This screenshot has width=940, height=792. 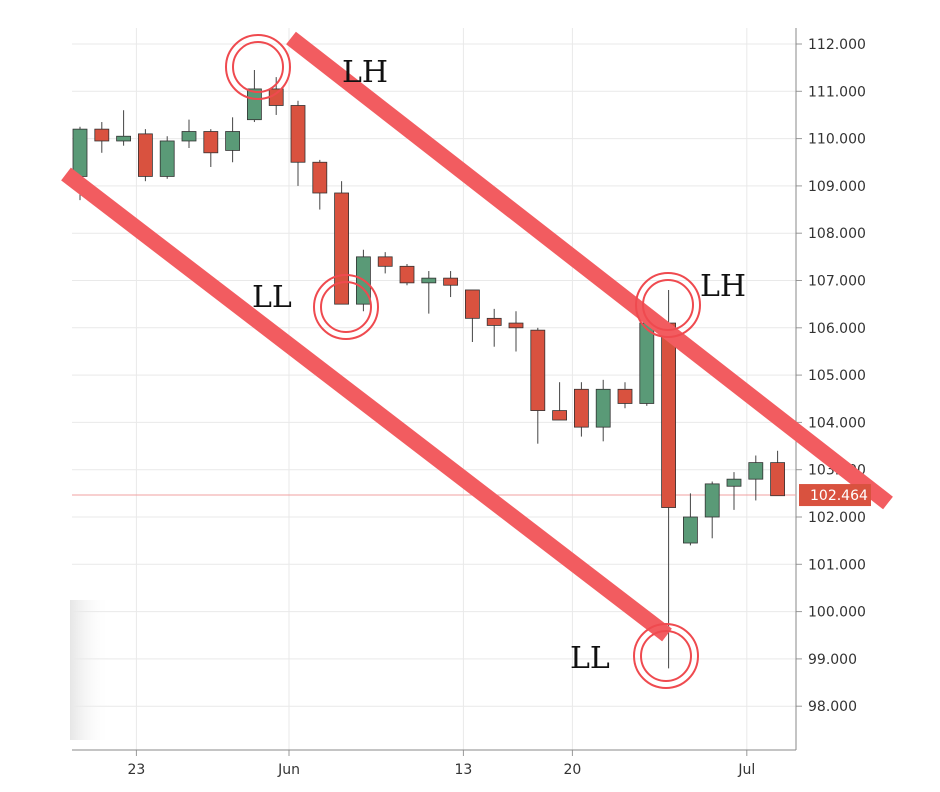 What do you see at coordinates (90, 670) in the screenshot?
I see `edge-shadow` at bounding box center [90, 670].